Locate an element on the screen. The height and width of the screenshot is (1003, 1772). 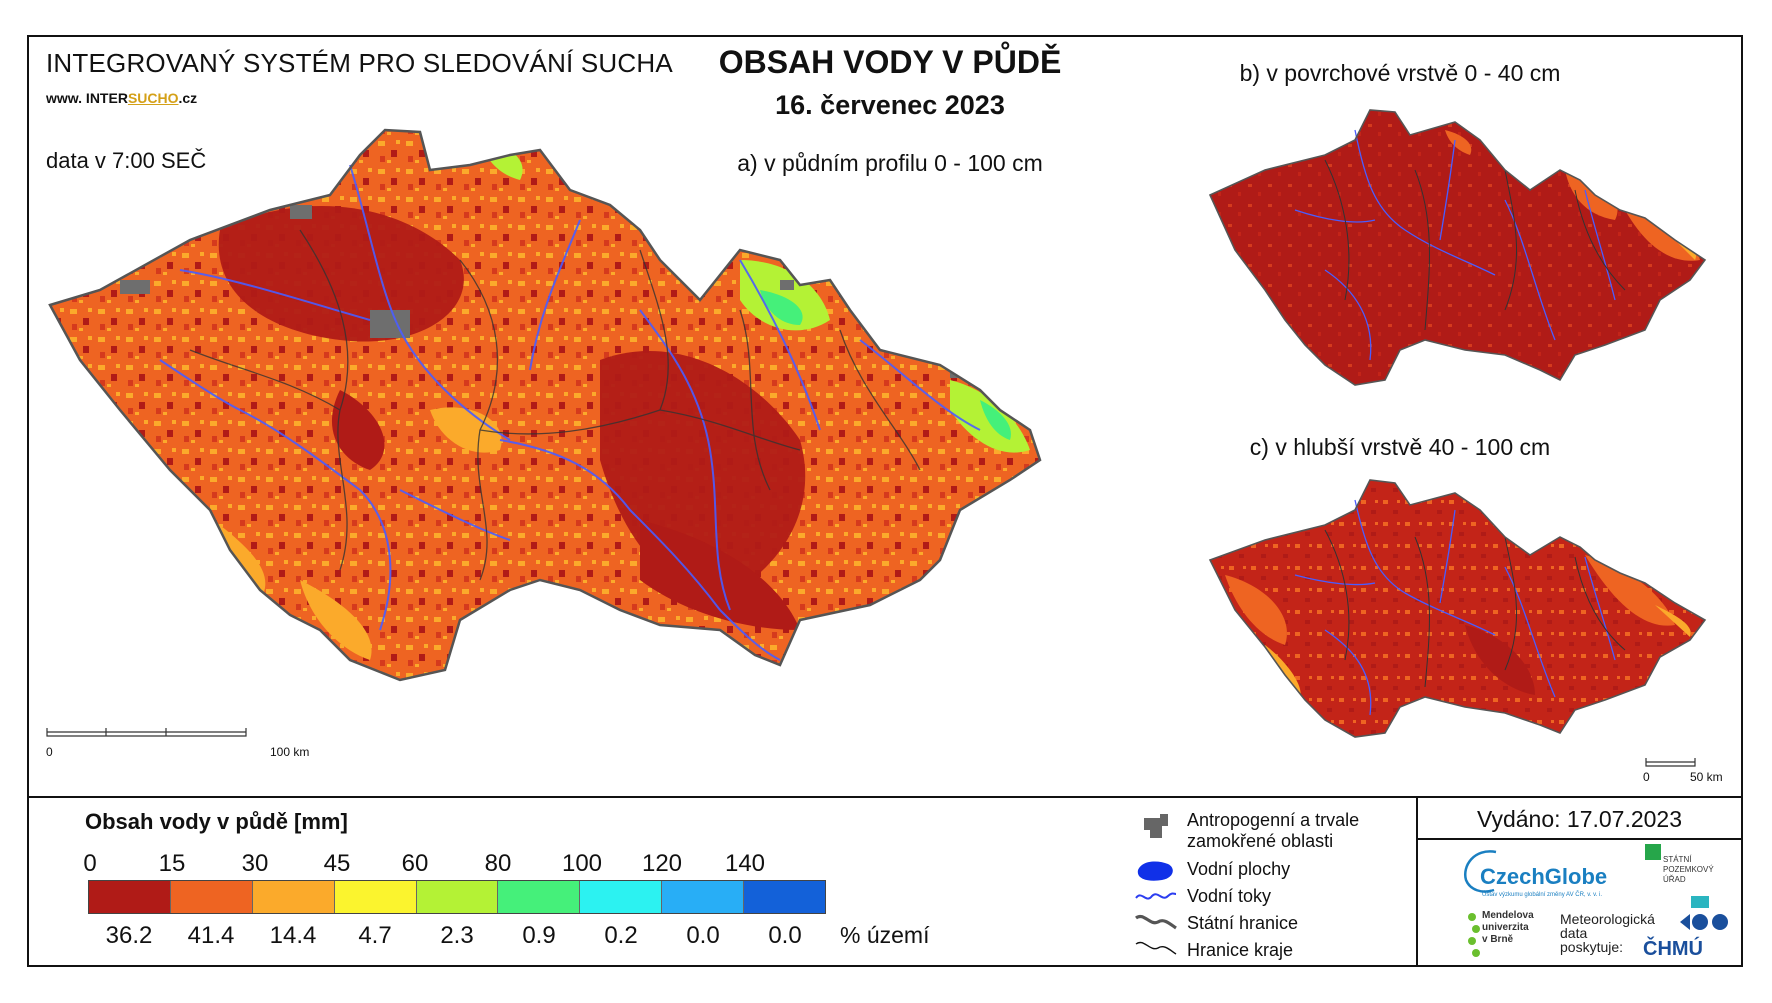
legend-break: 30 is located at coordinates (255, 863).